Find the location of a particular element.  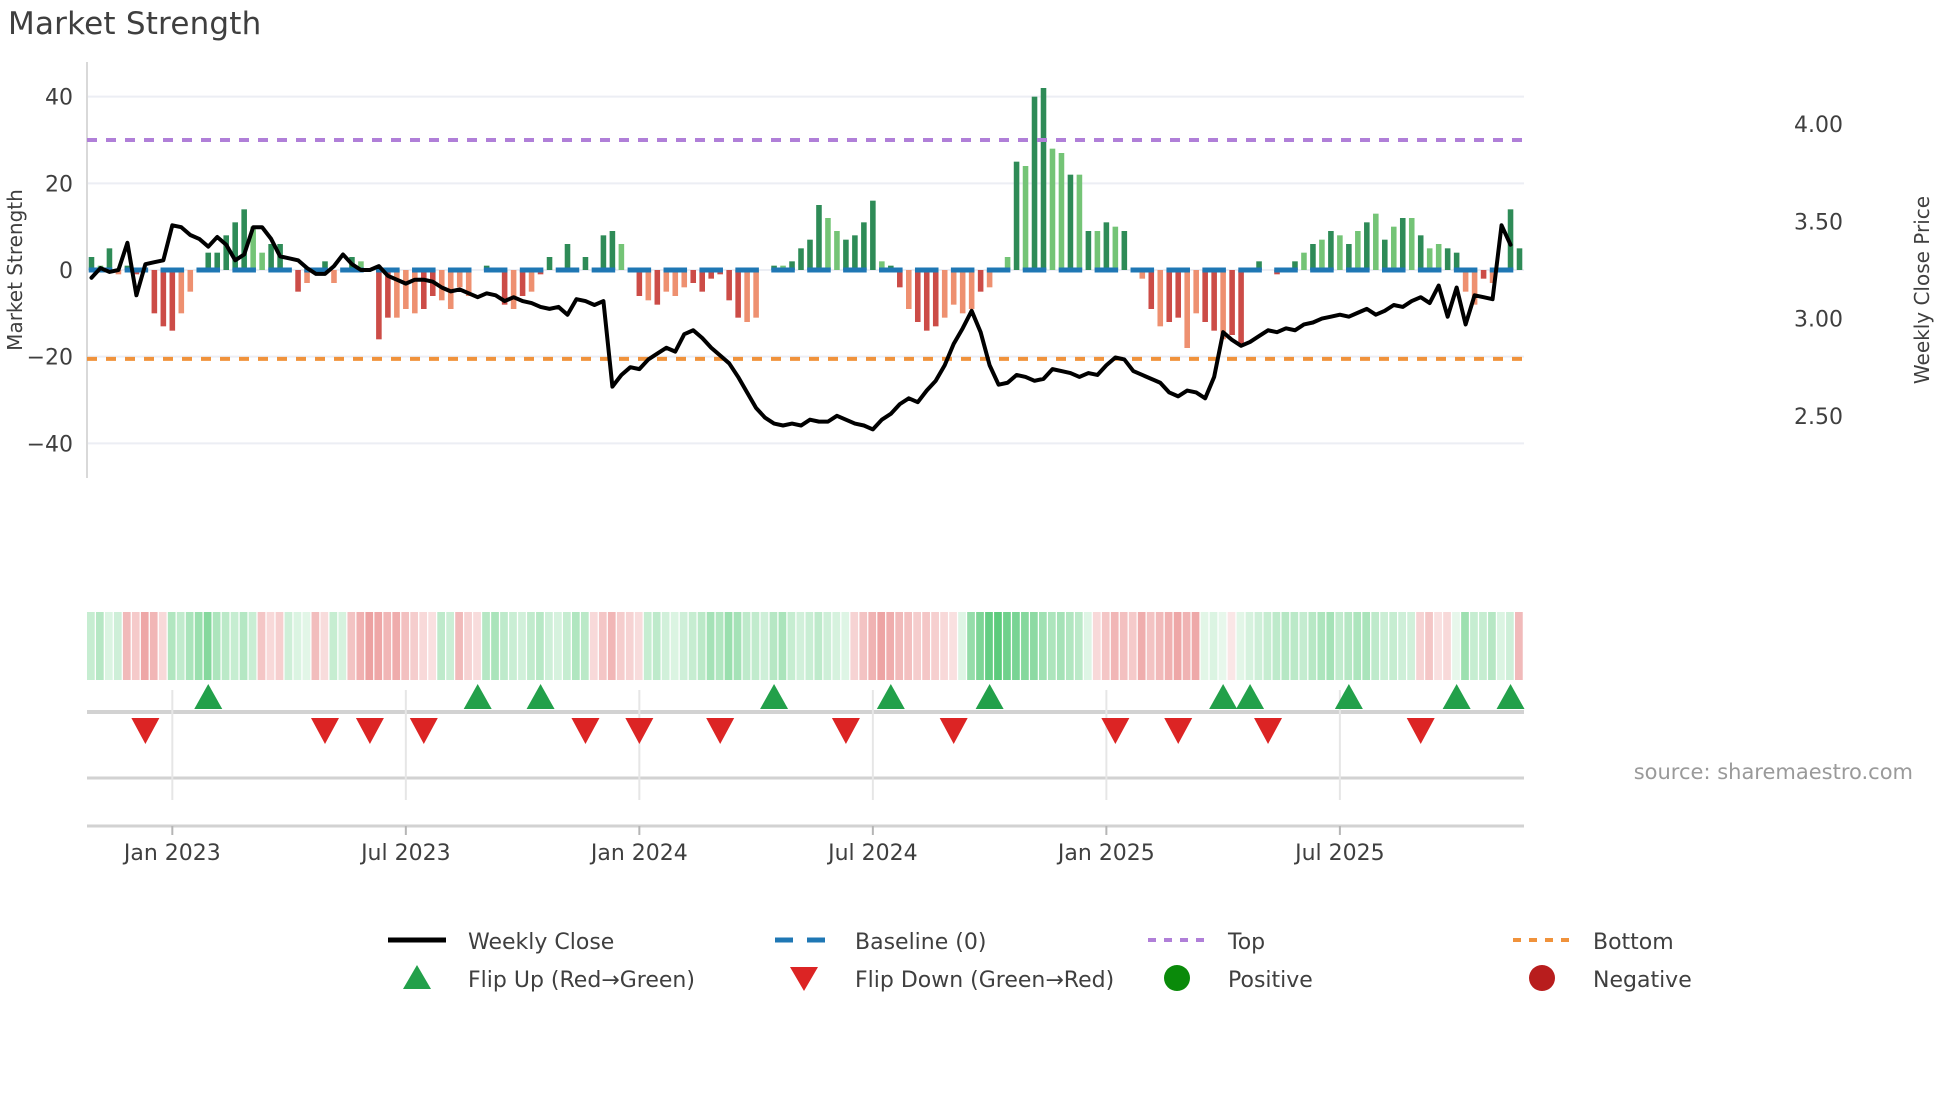

y2-axis-tick-label: 3.00 is located at coordinates (1818, 320).